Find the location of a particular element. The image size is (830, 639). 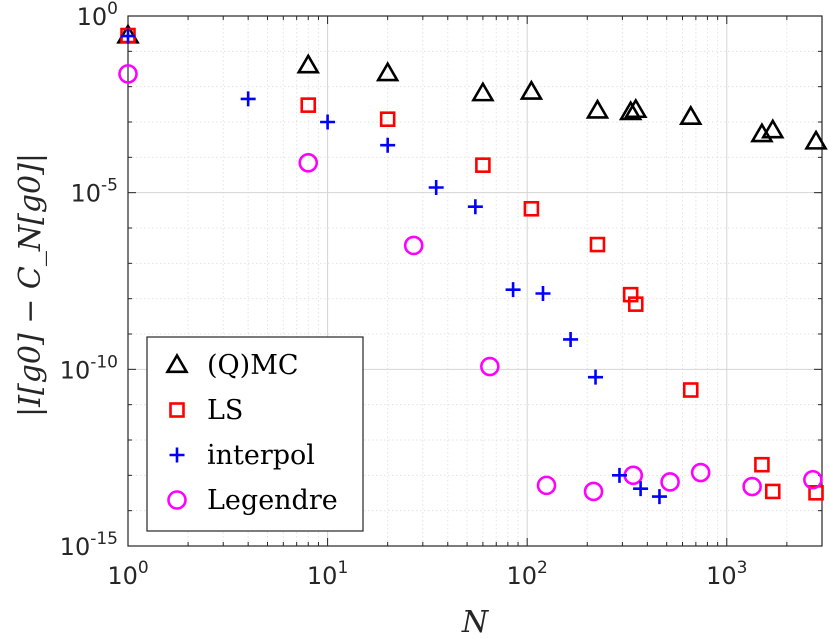

x-tick-label: 10² is located at coordinates (526, 574).